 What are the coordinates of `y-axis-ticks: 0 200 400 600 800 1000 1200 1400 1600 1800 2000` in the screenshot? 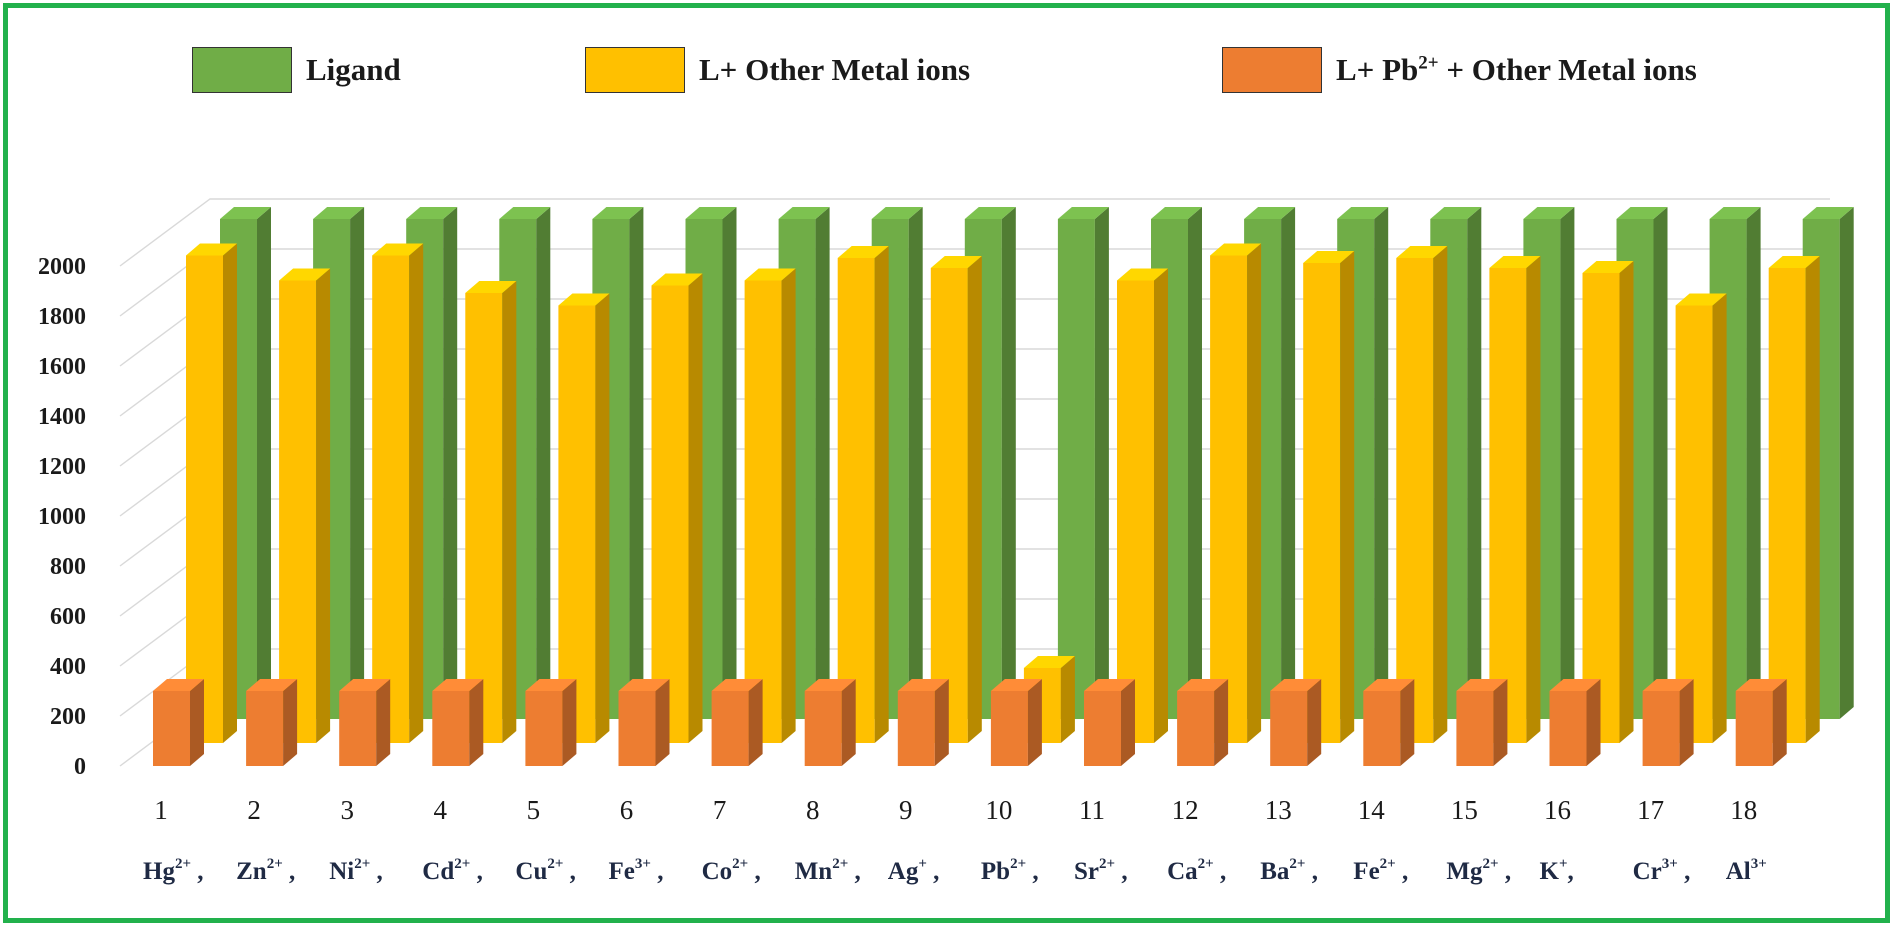 It's located at (62, 517).